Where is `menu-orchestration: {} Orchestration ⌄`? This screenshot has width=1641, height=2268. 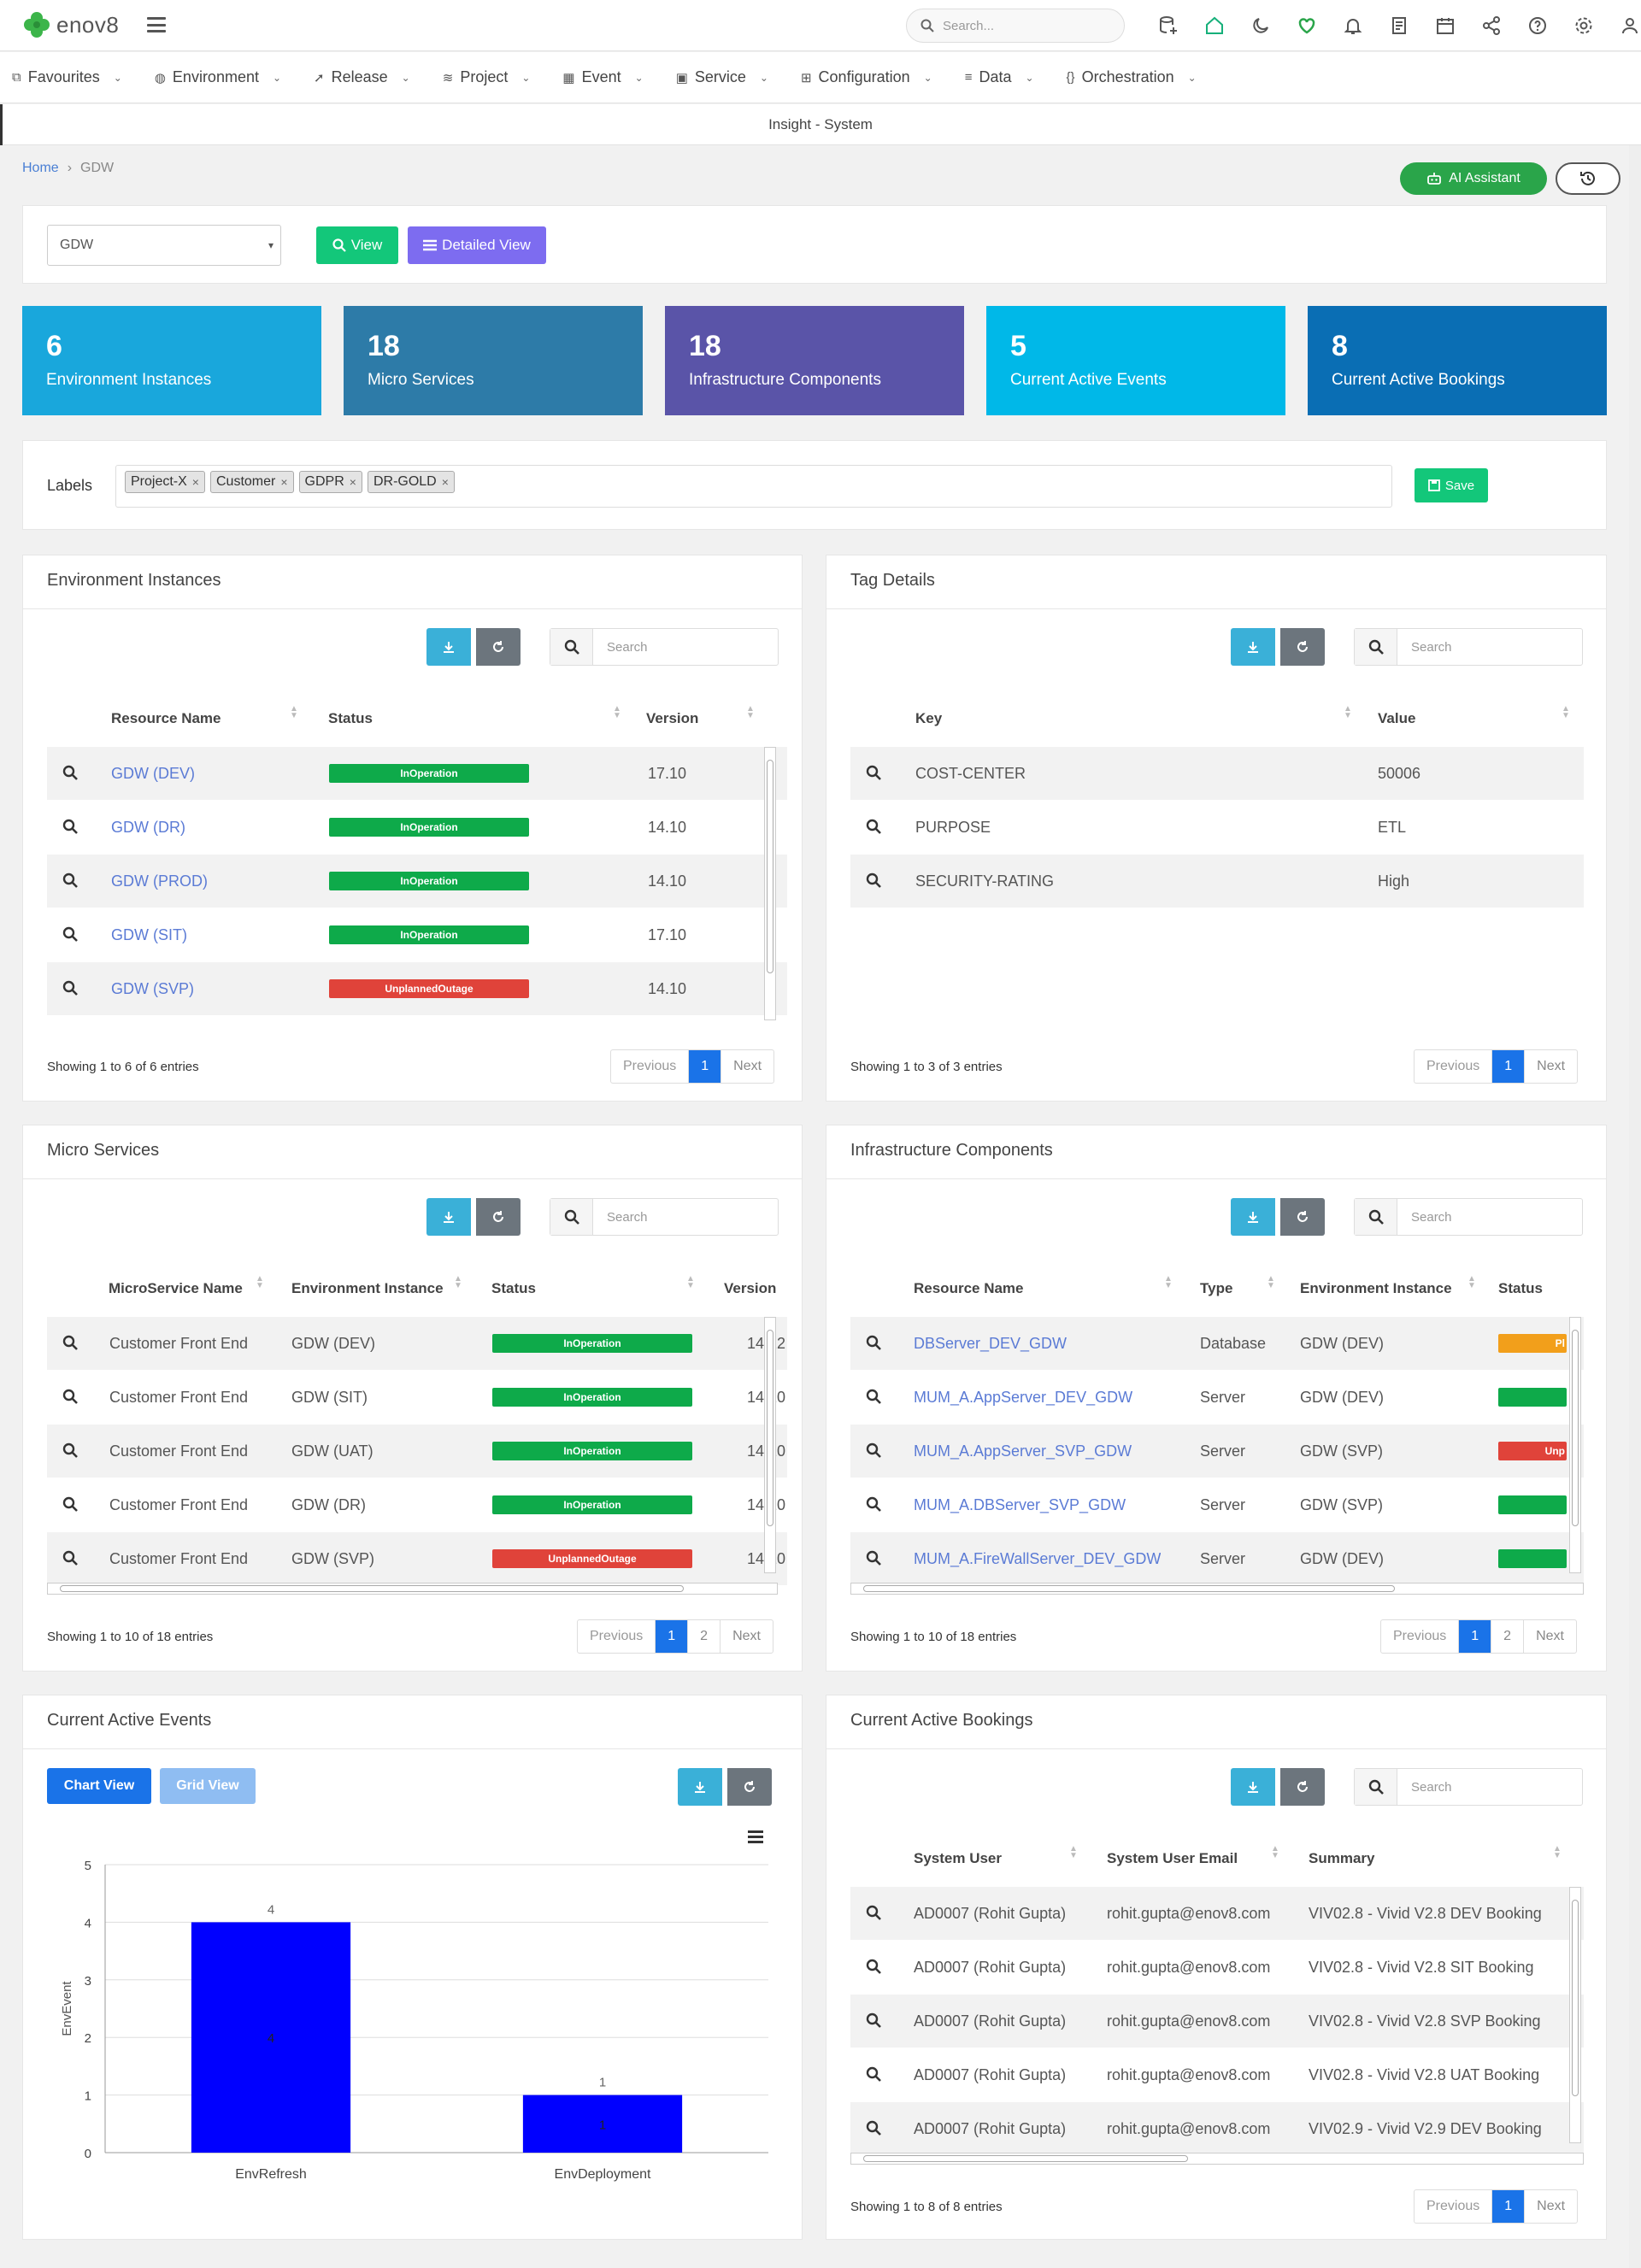
menu-orchestration: {} Orchestration ⌄ is located at coordinates (1132, 77).